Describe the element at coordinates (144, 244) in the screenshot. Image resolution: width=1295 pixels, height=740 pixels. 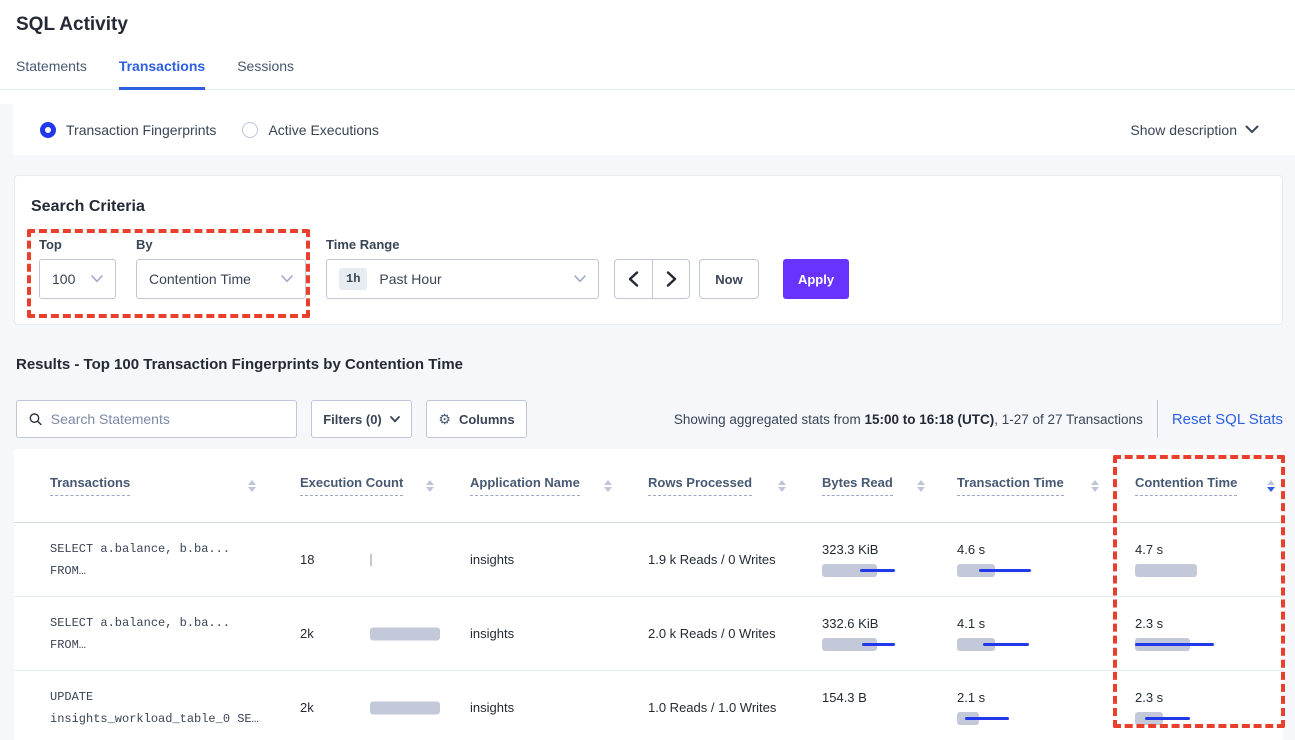
I see `by-field-label: By` at that location.